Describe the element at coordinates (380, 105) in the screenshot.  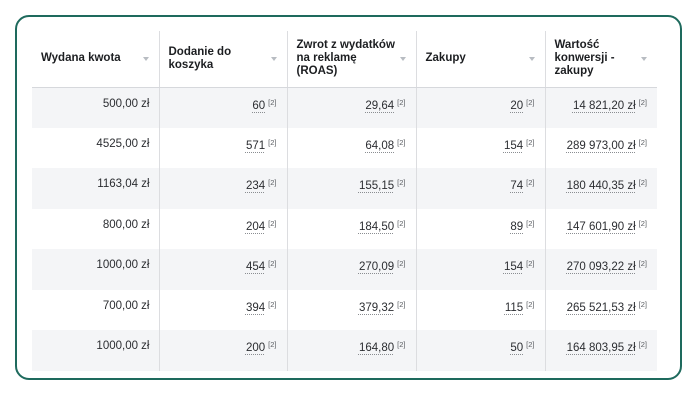
I see `roas-value: 29,64` at that location.